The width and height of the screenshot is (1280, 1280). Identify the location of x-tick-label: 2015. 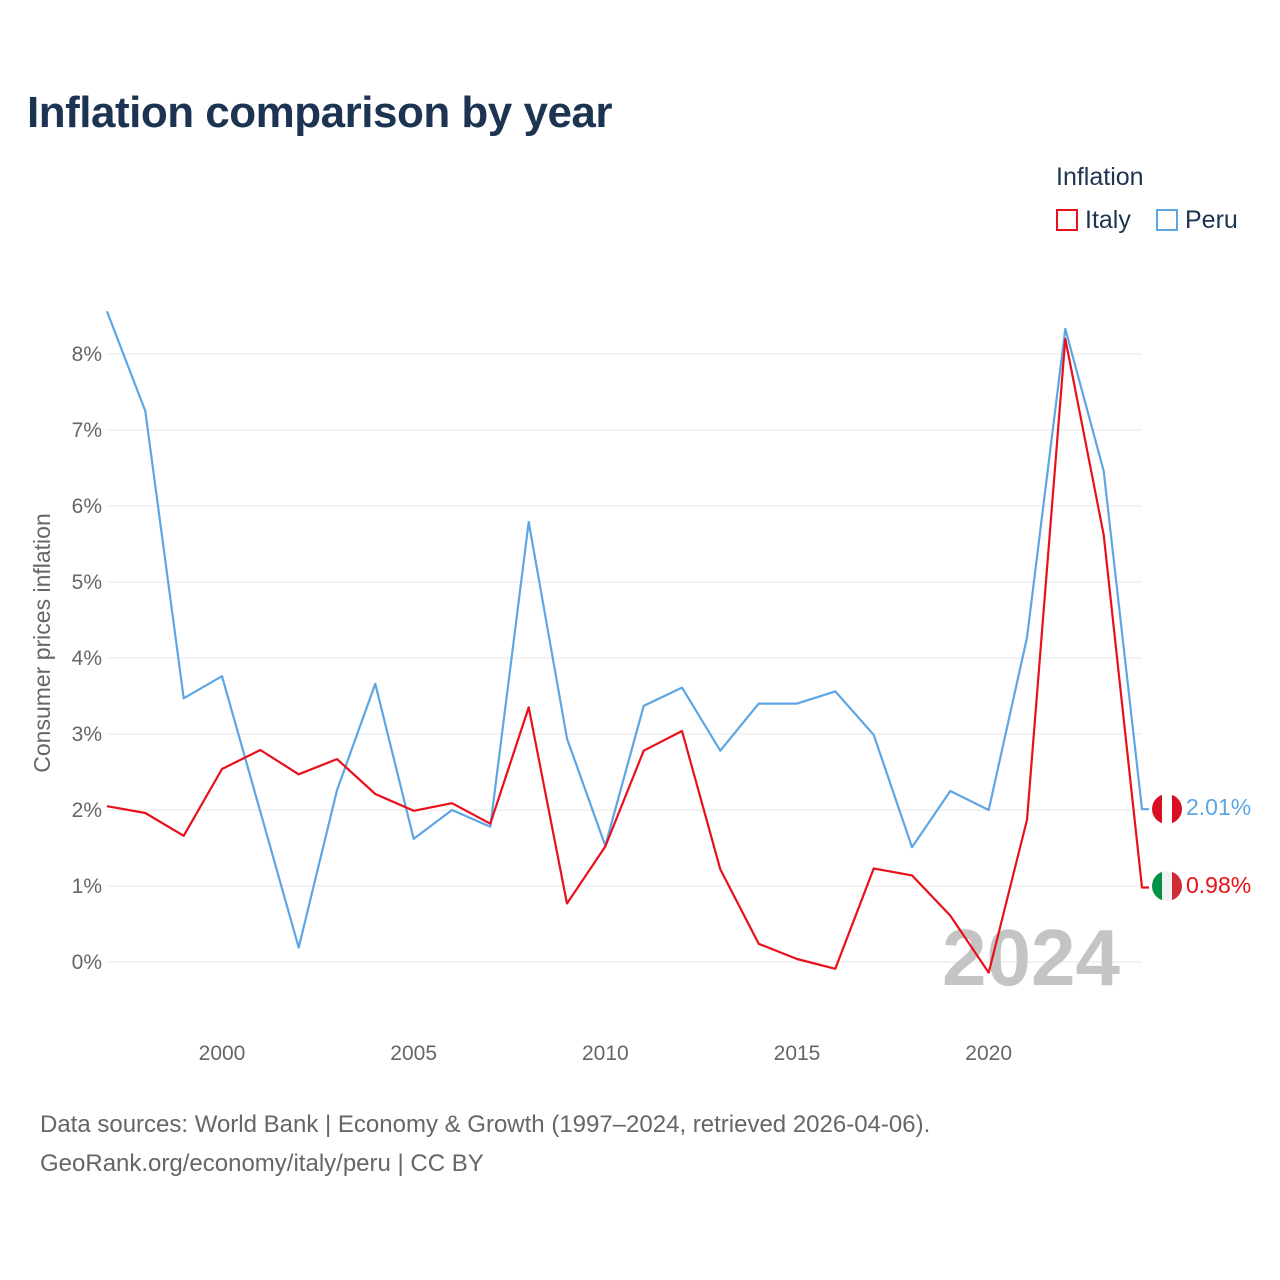
(797, 1053).